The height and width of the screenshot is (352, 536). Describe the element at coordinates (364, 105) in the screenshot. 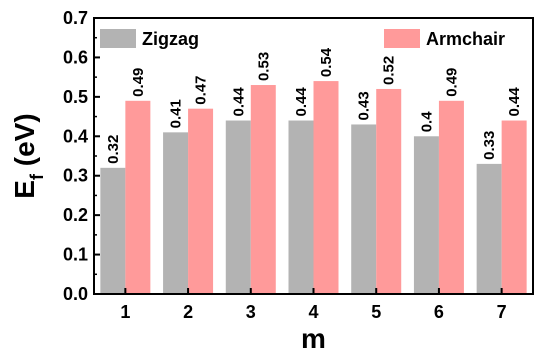

I see `bar-value-label: 0.43` at that location.